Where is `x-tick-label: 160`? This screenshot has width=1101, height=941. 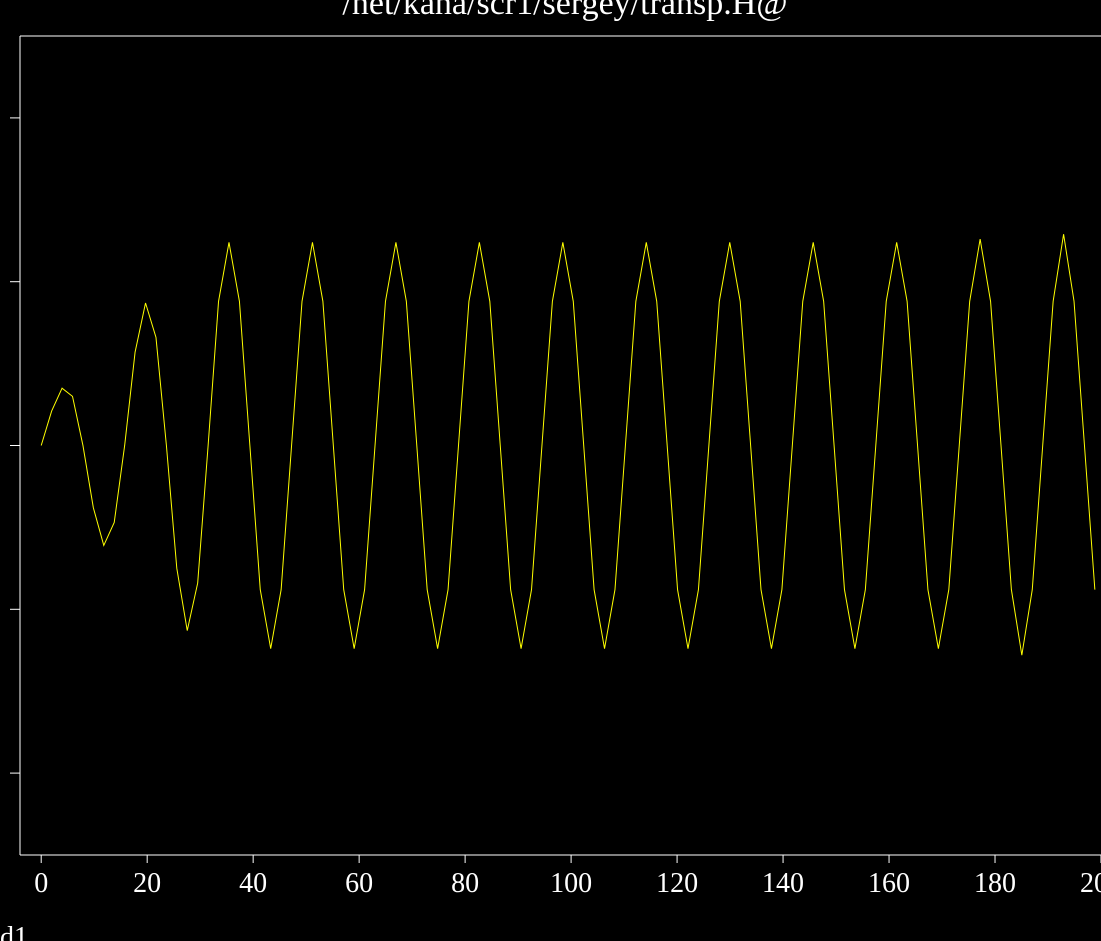 x-tick-label: 160 is located at coordinates (889, 883).